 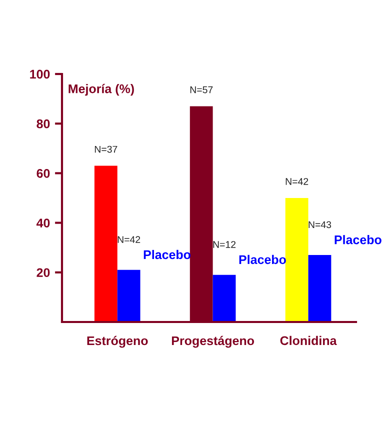 I want to click on annotation: N=12, so click(x=224, y=244).